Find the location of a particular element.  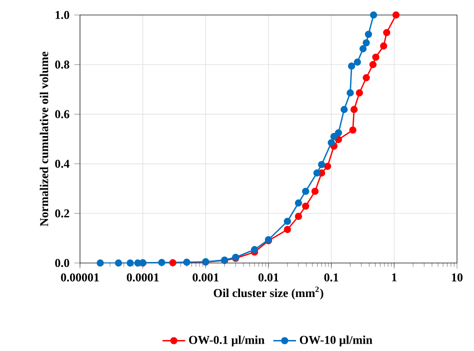

y-tick-label: 0.4 is located at coordinates (62, 164).